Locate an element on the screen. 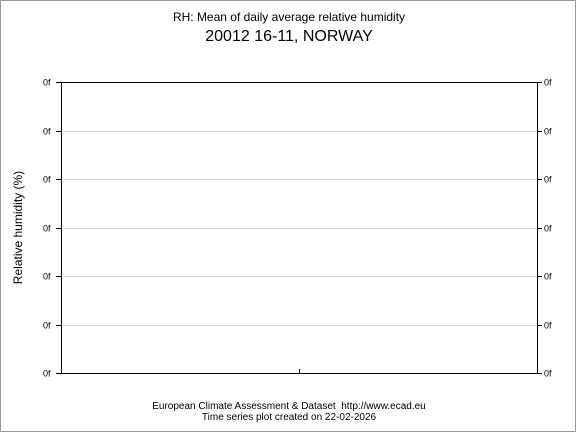 This screenshot has width=576, height=432. chart-subtitle: 20012 16-11, NORWAY is located at coordinates (289, 36).